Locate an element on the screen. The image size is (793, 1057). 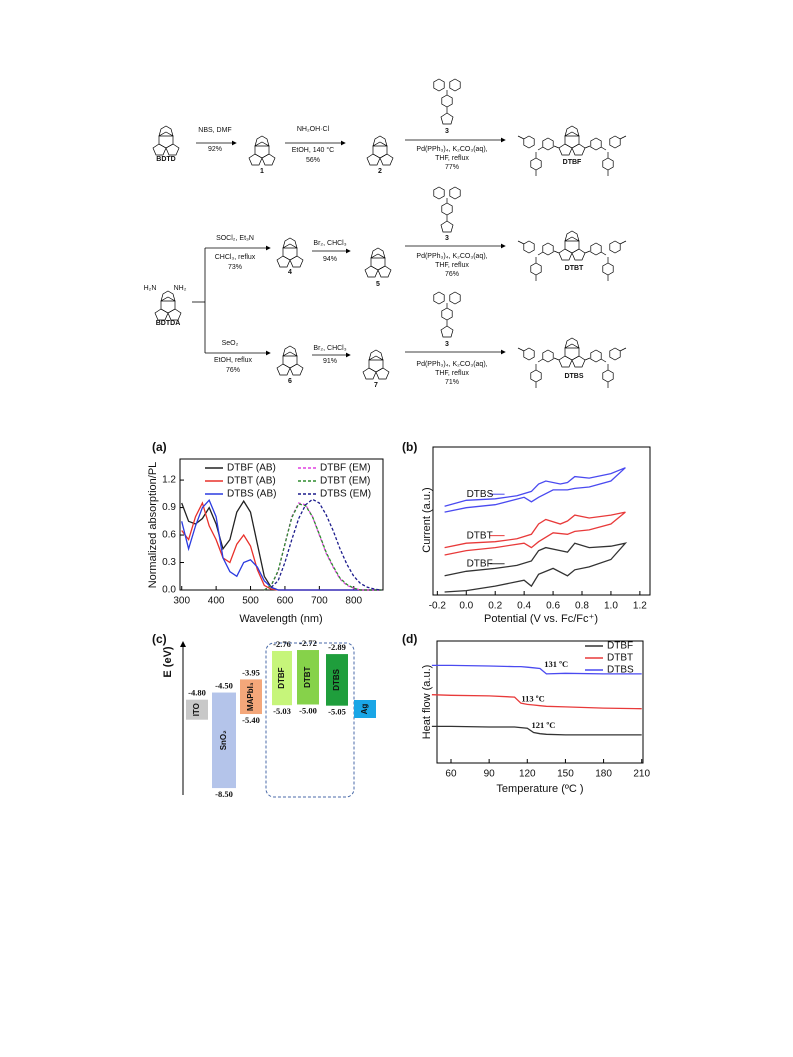
compound-label: 1 is located at coordinates (262, 171).